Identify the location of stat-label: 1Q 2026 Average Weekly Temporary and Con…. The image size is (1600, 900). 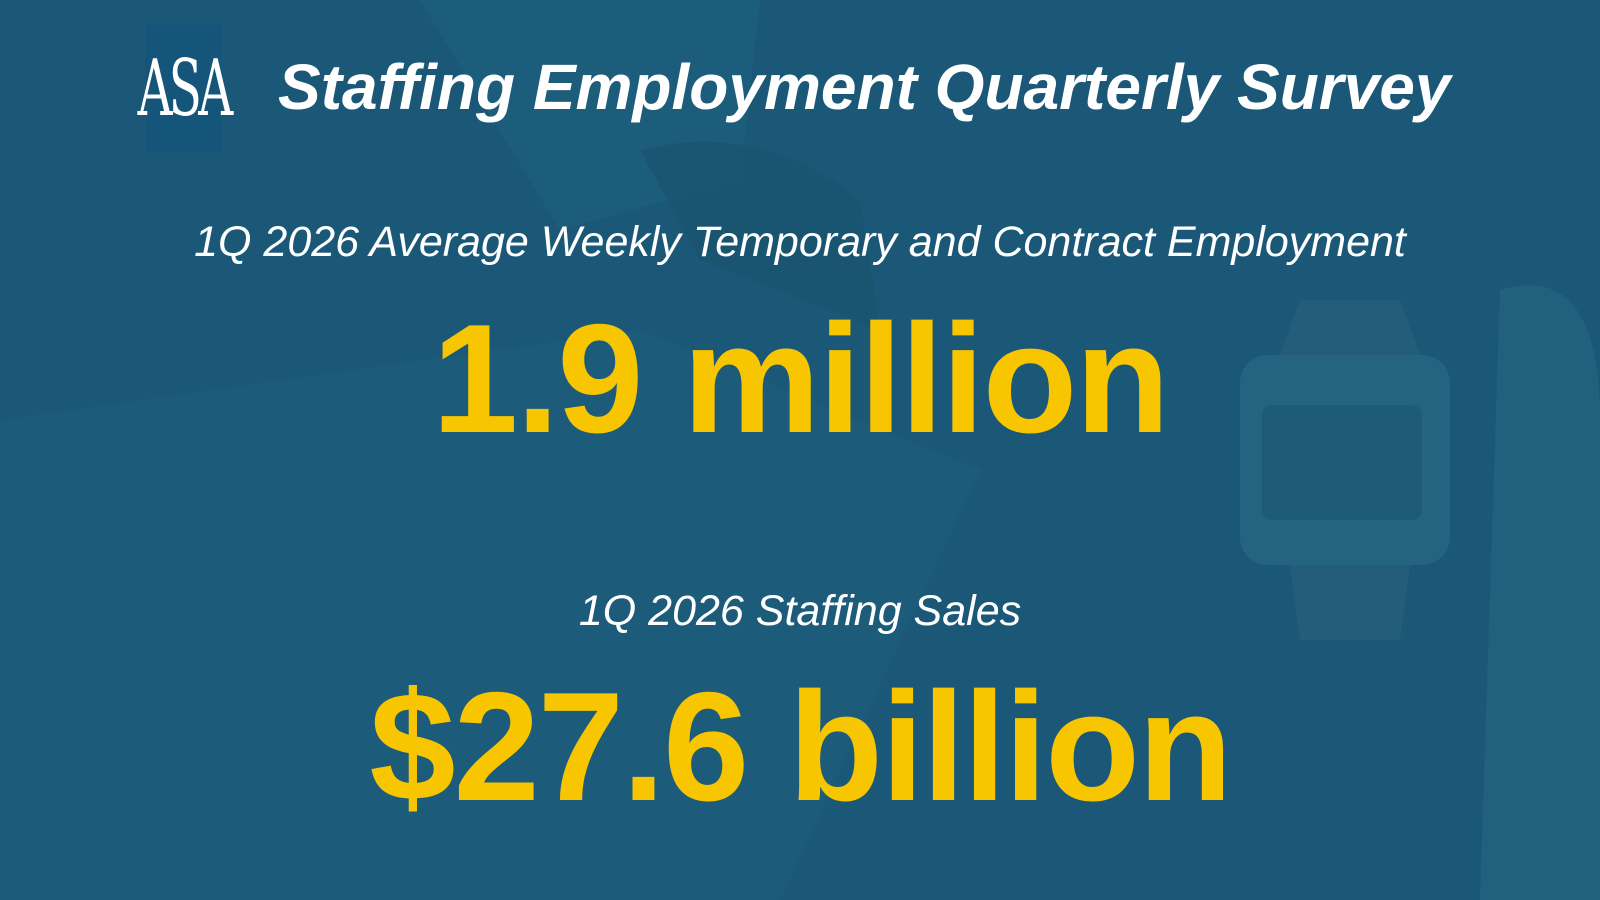
(800, 242).